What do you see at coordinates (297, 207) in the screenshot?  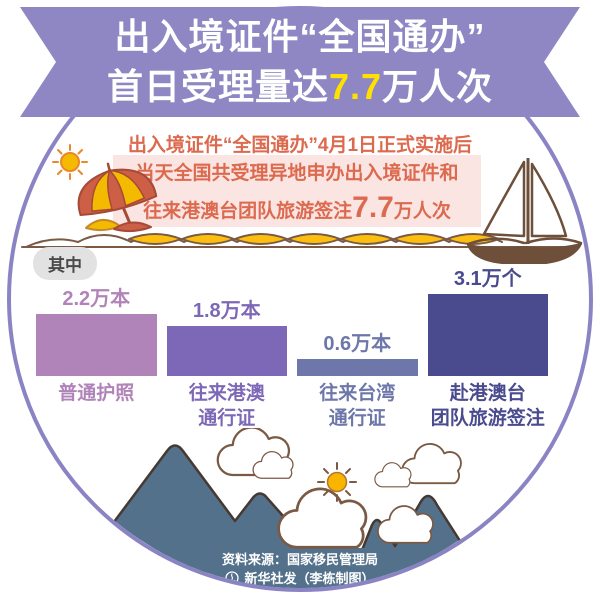 I see `intro-box-line2: 往来港澳台团队旅游签注7.7万人次` at bounding box center [297, 207].